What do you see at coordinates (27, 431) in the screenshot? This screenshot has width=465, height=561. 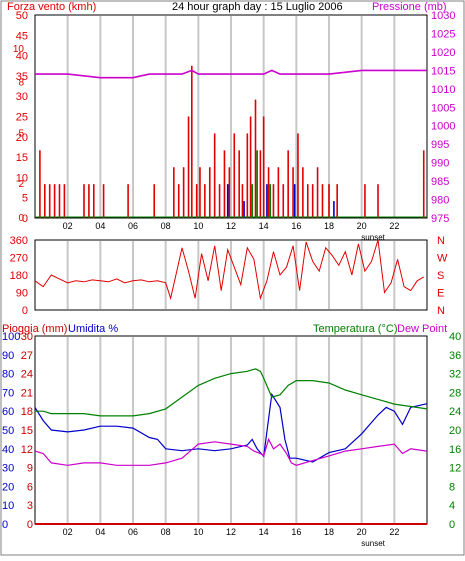 I see `rain-tick-label: 15` at bounding box center [27, 431].